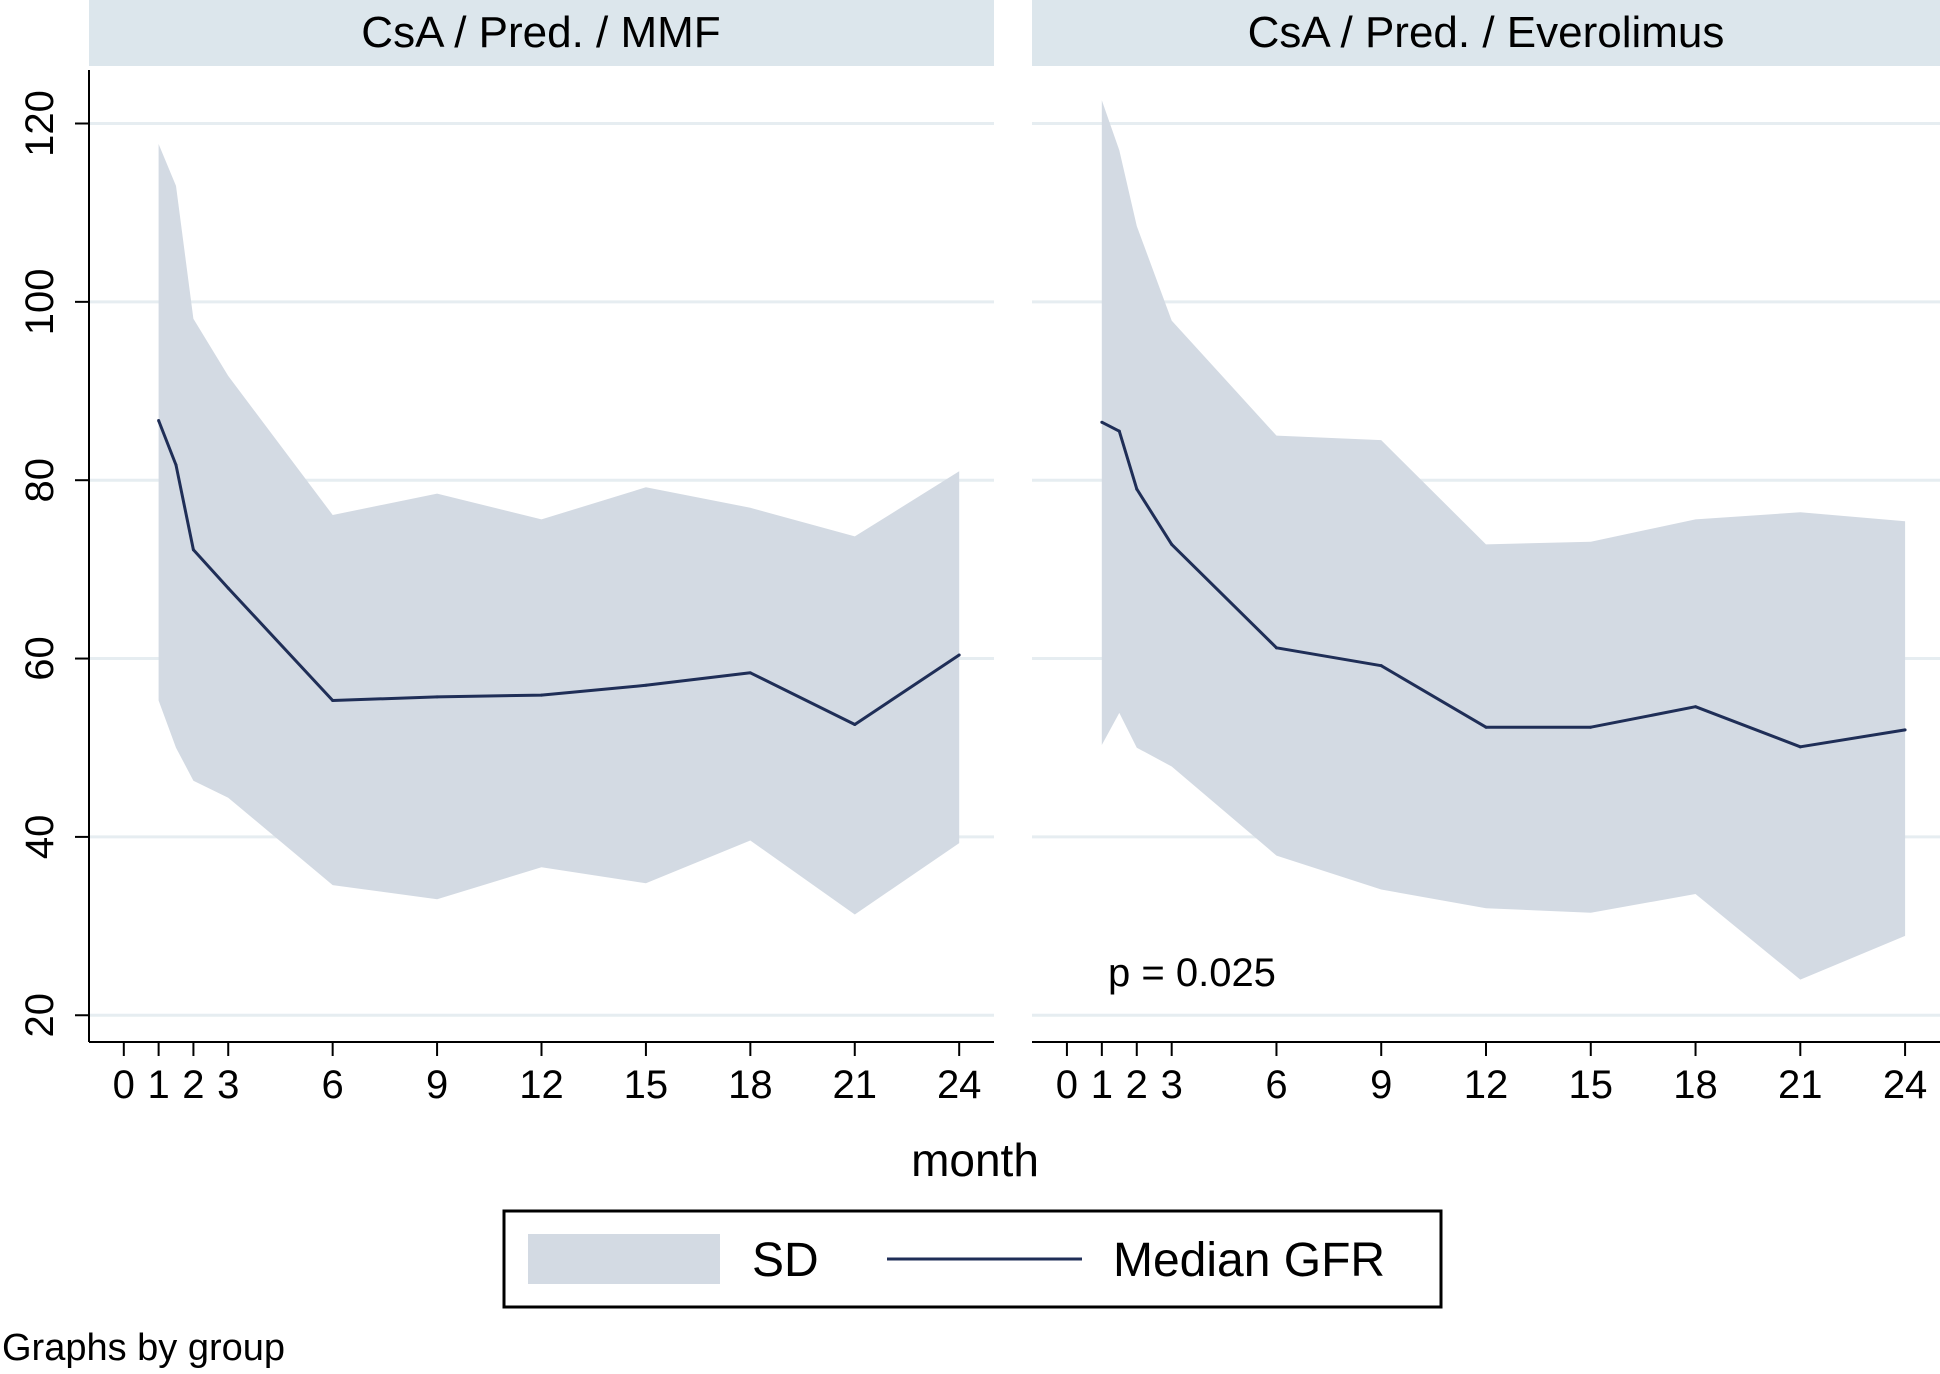 This screenshot has height=1374, width=1940. What do you see at coordinates (1249, 1260) in the screenshot?
I see `legend-median-label: Median GFR` at bounding box center [1249, 1260].